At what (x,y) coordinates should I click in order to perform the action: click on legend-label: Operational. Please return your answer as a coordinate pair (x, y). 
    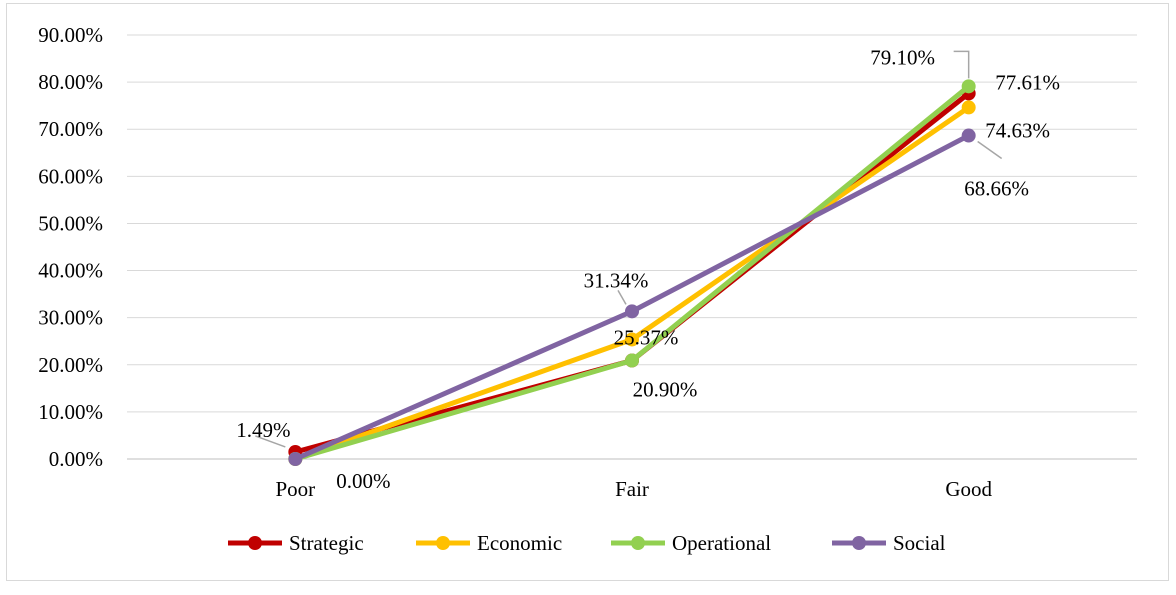
    Looking at the image, I should click on (721, 543).